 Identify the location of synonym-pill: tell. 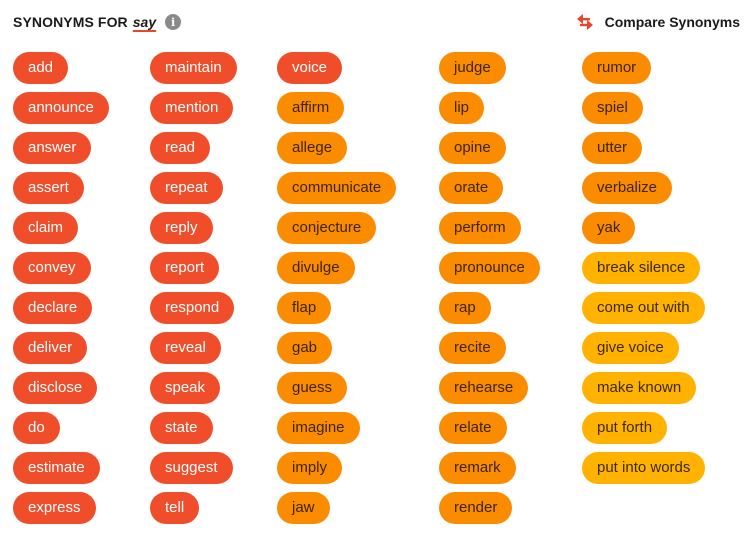
(175, 508).